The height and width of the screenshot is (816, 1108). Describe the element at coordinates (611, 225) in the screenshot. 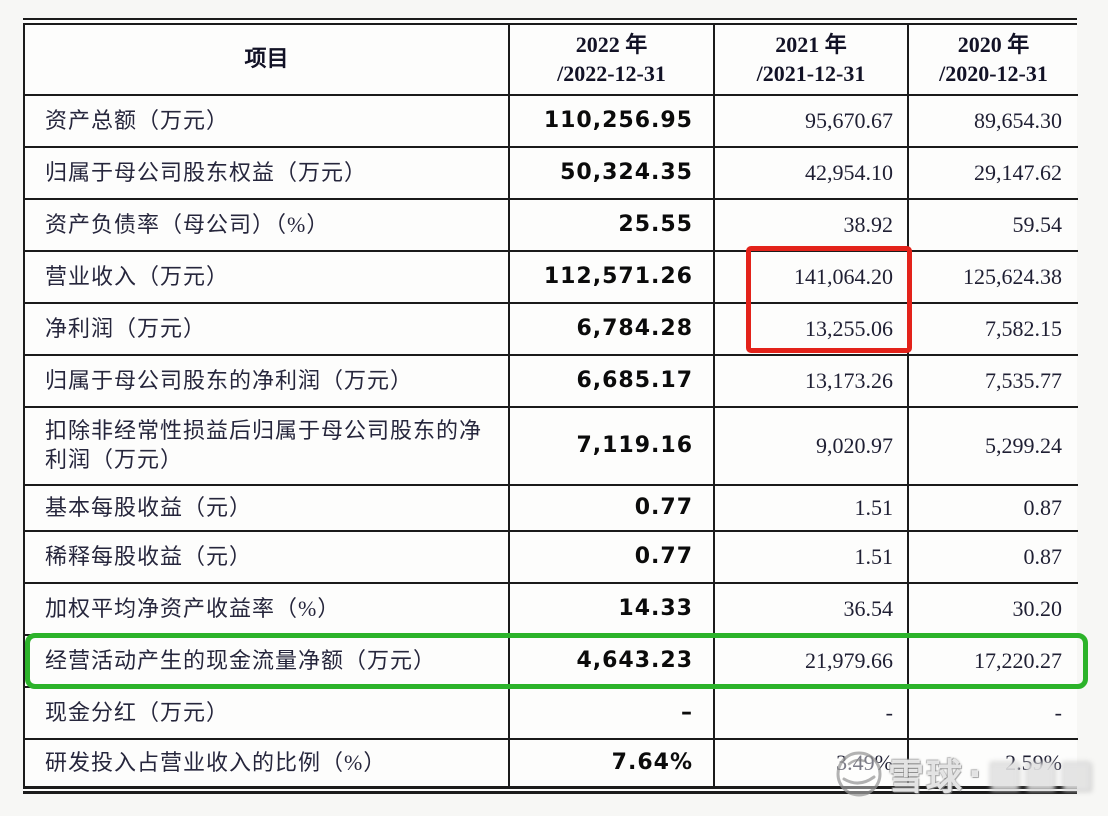

I see `cell-2022: 25.55` at that location.